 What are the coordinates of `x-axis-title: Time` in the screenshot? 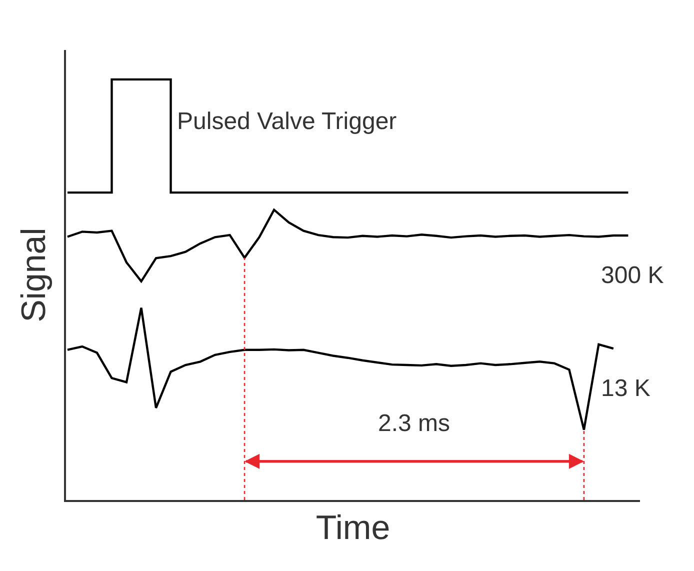 It's located at (353, 527).